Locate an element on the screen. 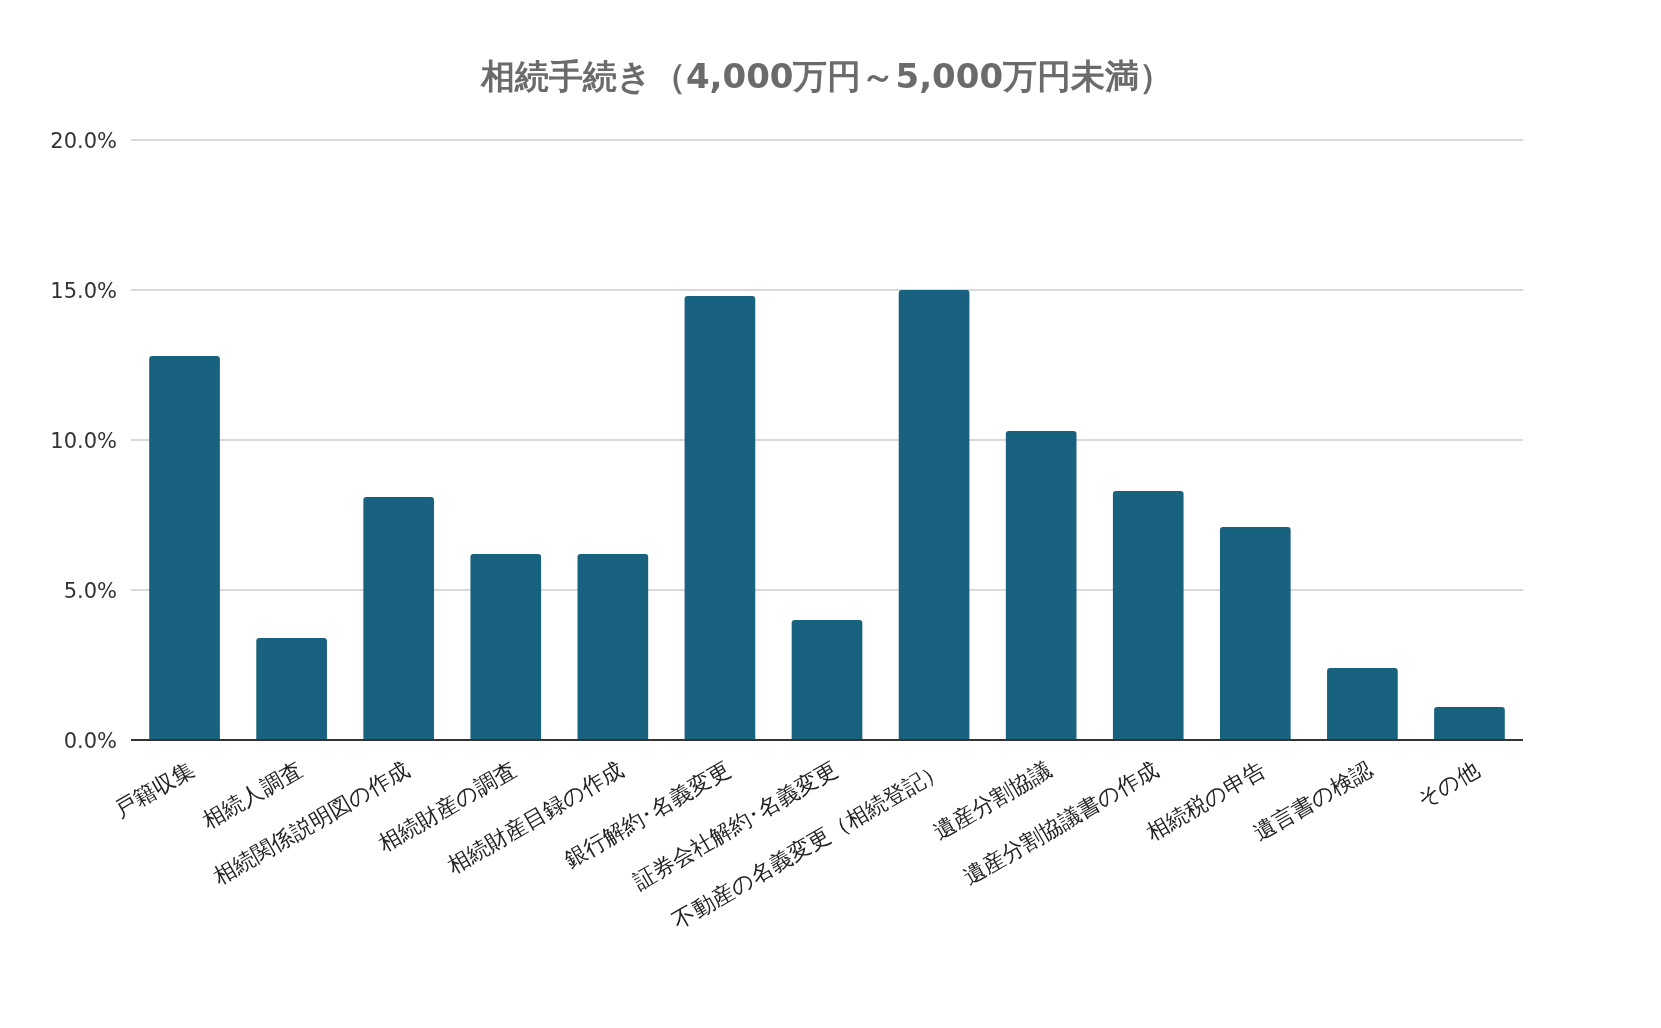  ytick: 15.0% is located at coordinates (83, 291).